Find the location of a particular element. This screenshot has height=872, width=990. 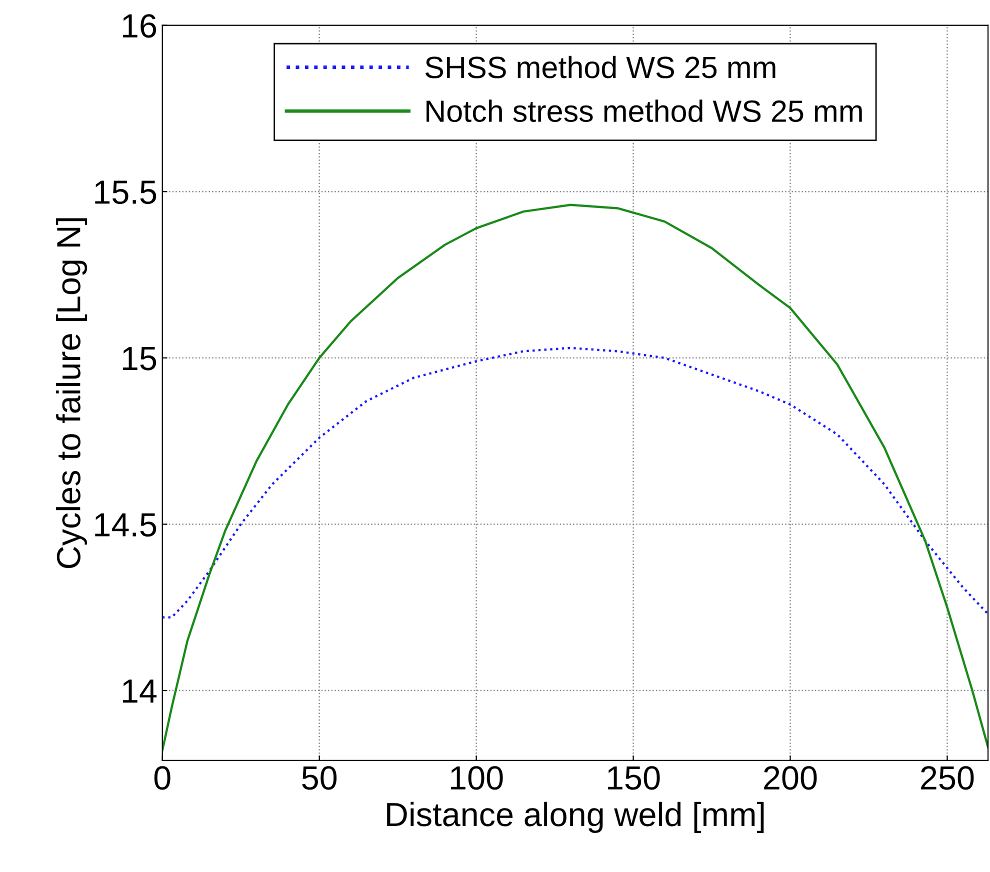

y-tick-label: 15.5 is located at coordinates (125, 192).